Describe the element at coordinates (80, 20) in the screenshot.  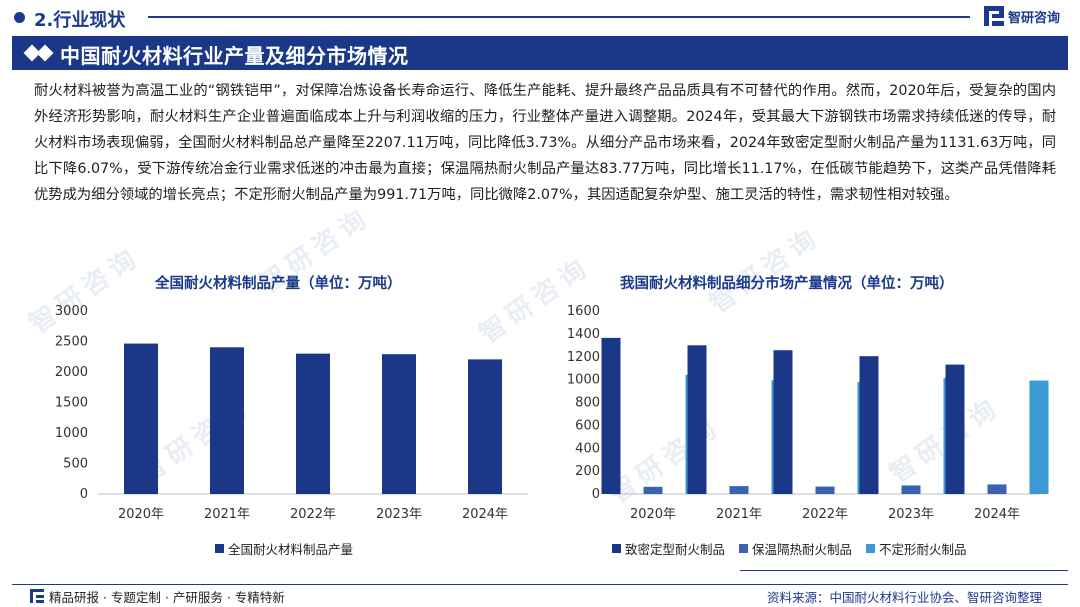
I see `section-label: 2.行业现状` at that location.